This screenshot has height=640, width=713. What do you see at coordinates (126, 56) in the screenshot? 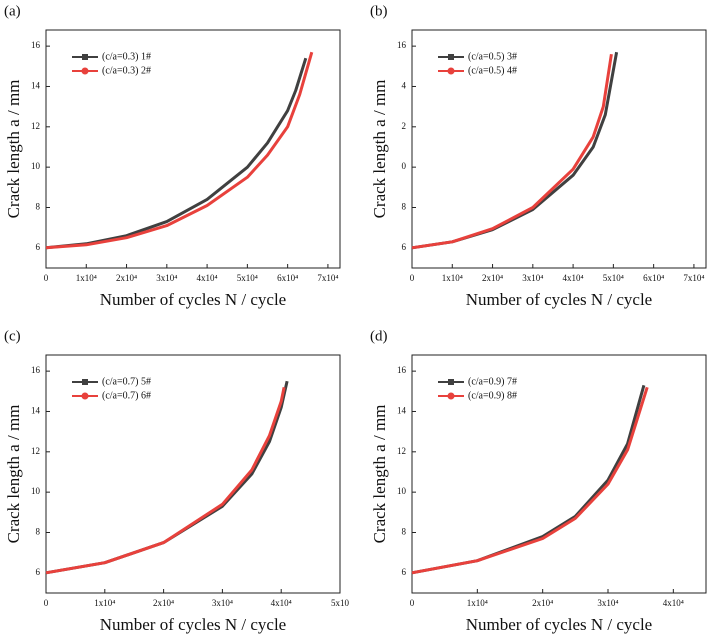
I see `legend-text: (c/a=0.3) 1#` at bounding box center [126, 56].